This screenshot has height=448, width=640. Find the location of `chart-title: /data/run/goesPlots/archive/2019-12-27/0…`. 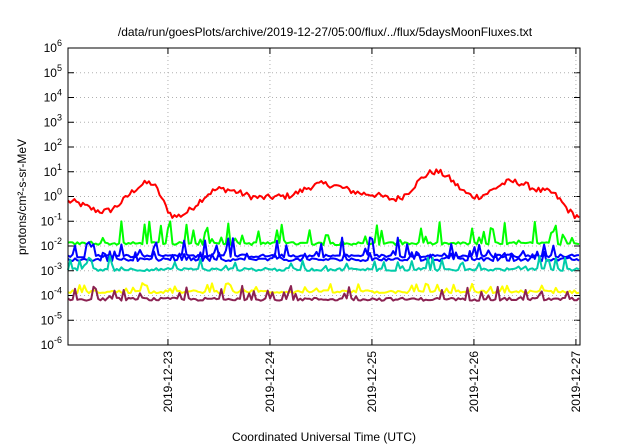

chart-title: /data/run/goesPlots/archive/2019-12-27/0… is located at coordinates (325, 32).